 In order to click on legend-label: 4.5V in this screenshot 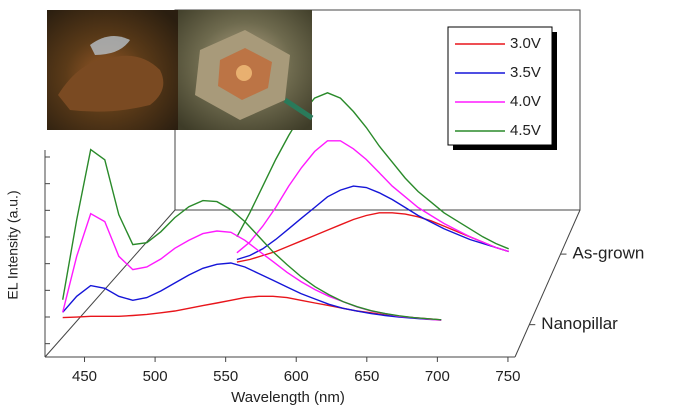, I will do `click(525, 130)`.